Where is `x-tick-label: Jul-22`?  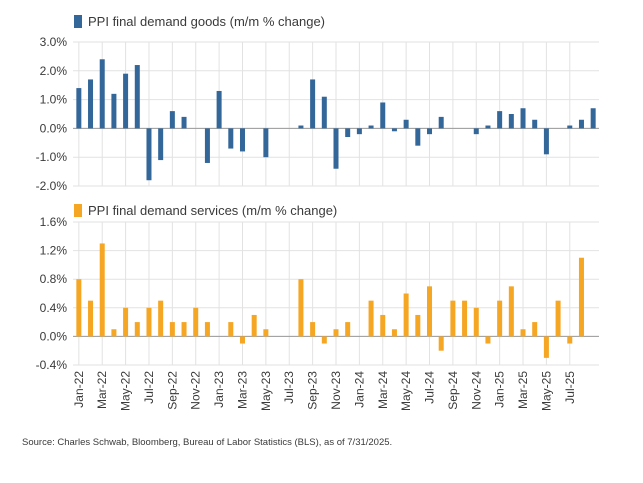 x-tick-label: Jul-22 is located at coordinates (149, 387).